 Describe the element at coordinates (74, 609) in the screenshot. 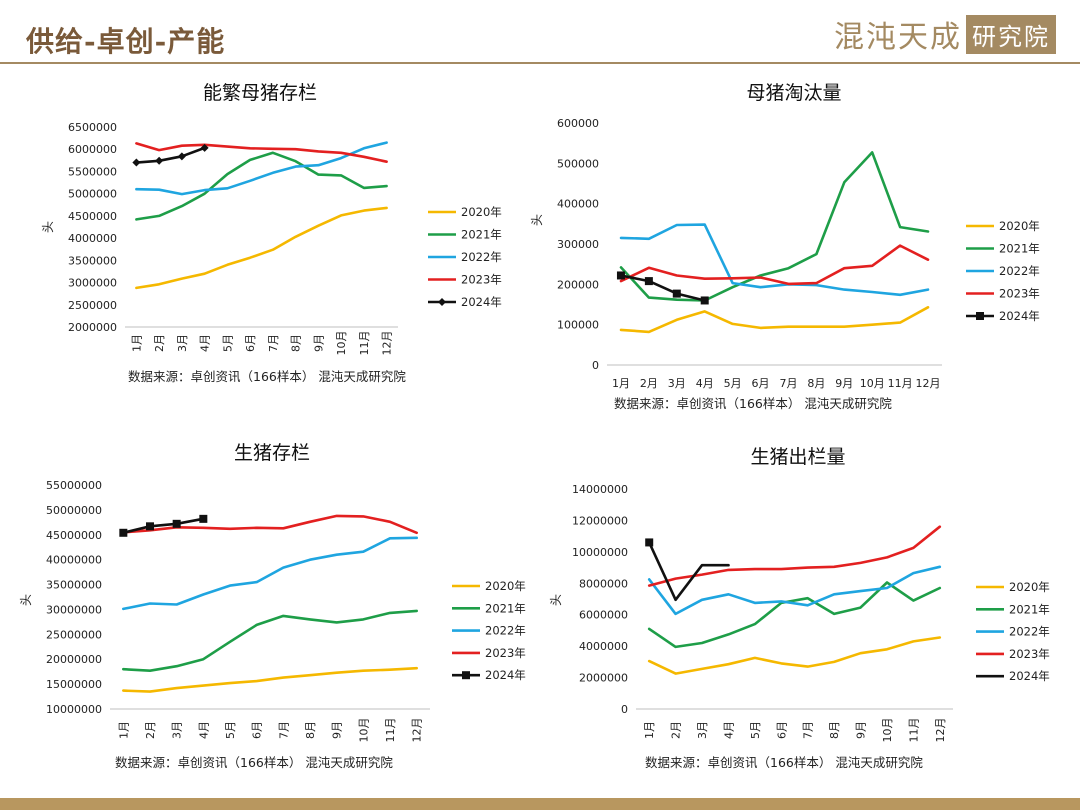

I see `y-tick-label: 30000000` at that location.